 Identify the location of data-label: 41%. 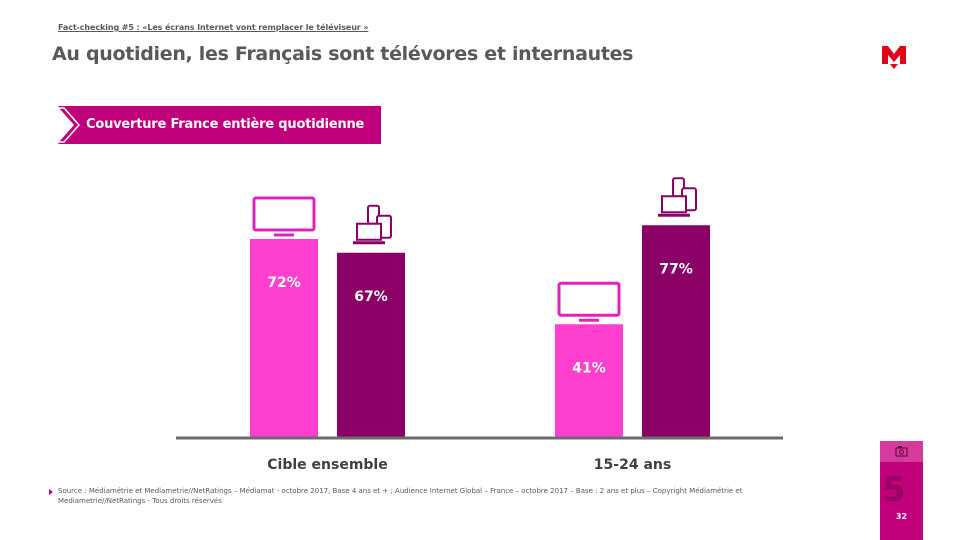
(589, 368).